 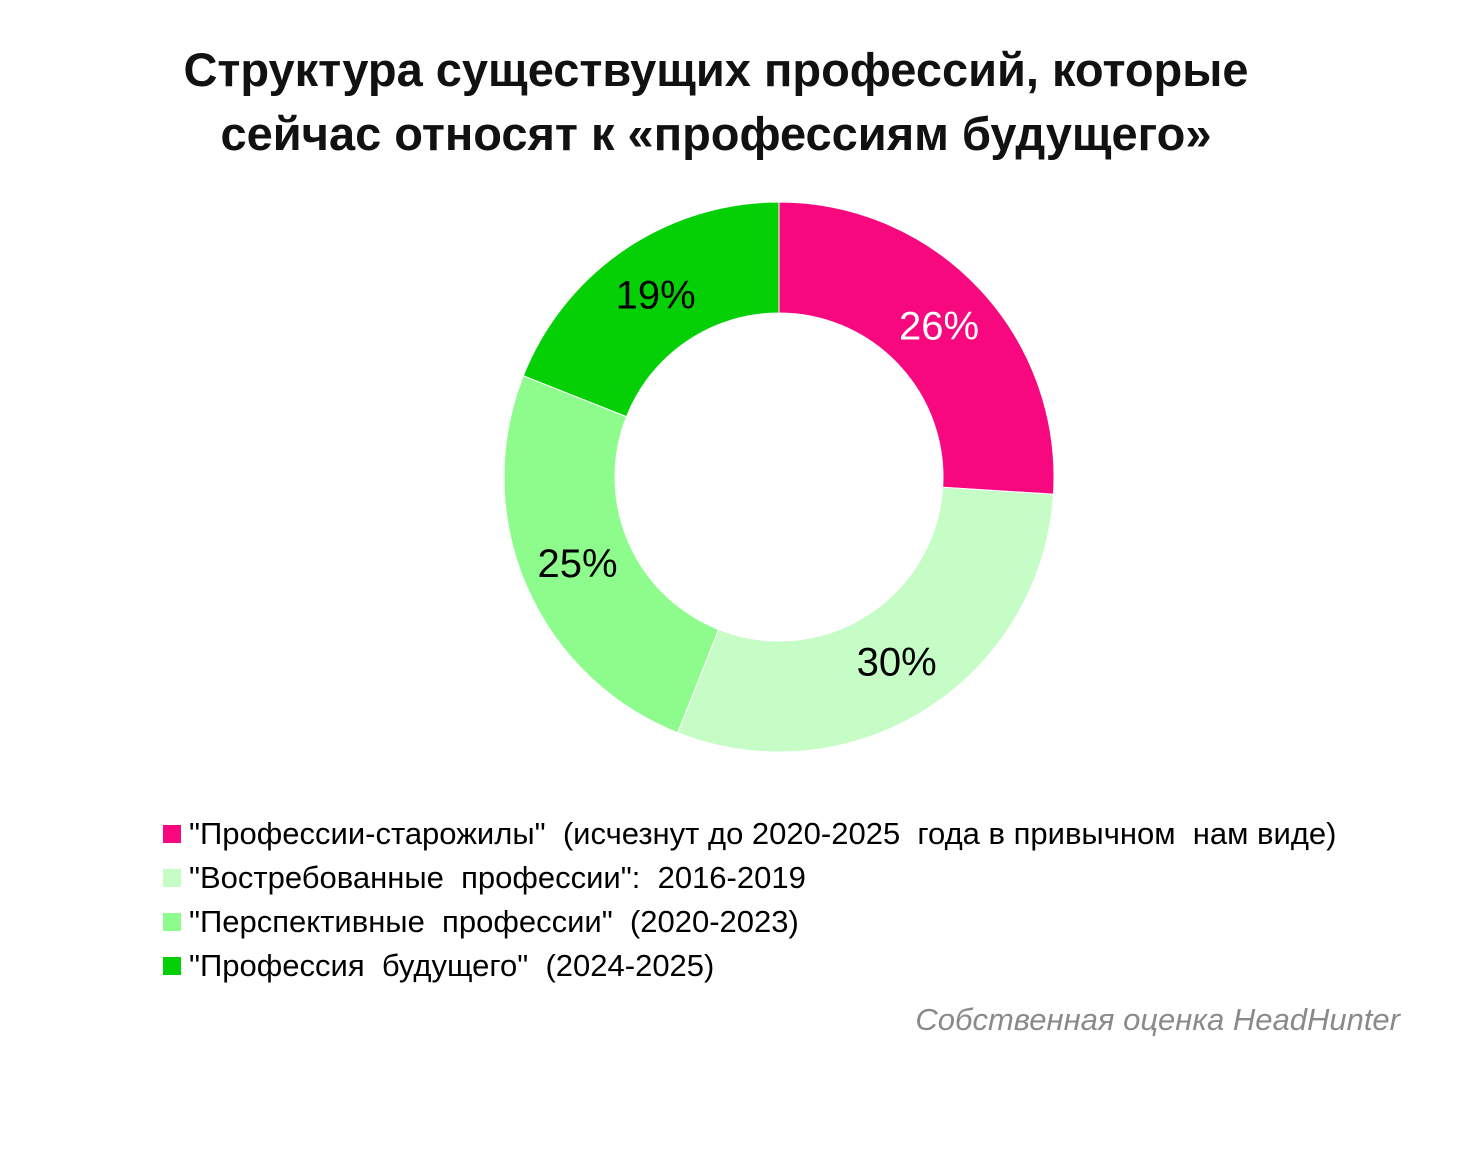 I want to click on data-label-3: 25%, so click(x=578, y=564).